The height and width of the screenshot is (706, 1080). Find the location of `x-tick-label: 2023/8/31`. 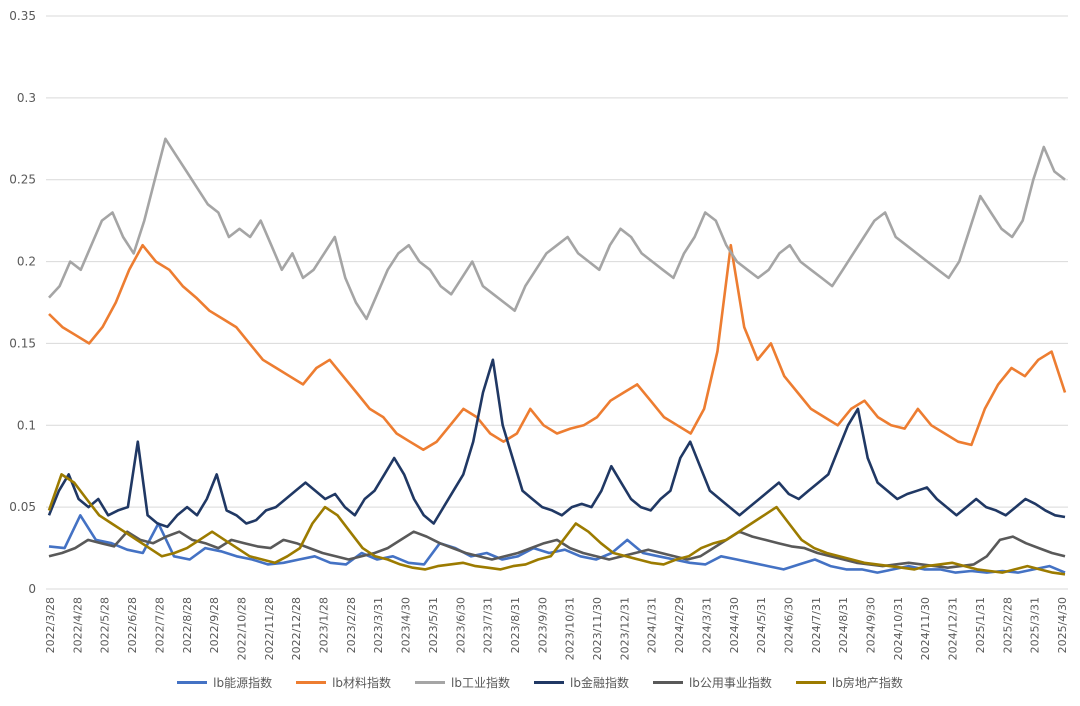

x-tick-label: 2023/8/31 is located at coordinates (515, 625).